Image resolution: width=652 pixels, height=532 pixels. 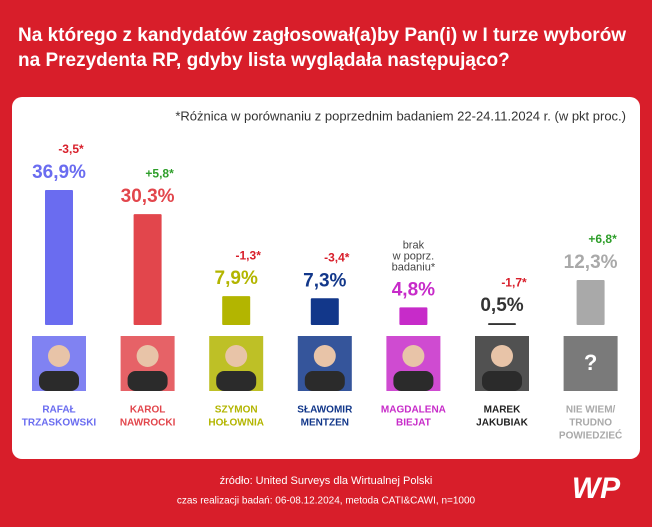 I want to click on candidate-name: TRUDNO, so click(x=590, y=423).